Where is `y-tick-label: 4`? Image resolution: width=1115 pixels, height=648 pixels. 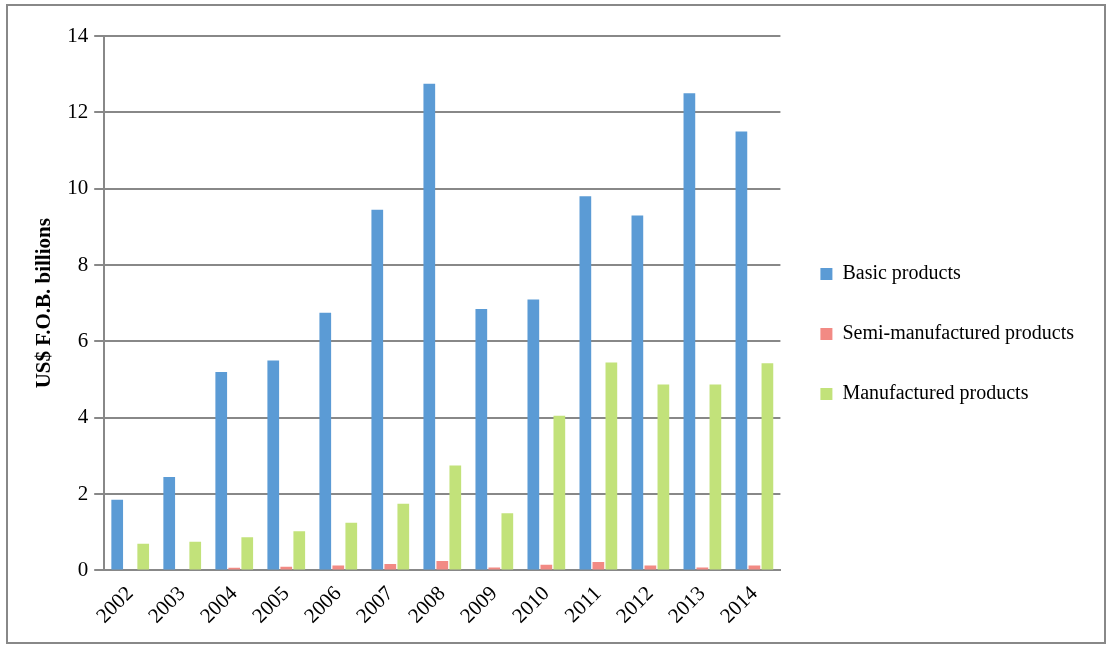
y-tick-label: 4 is located at coordinates (83, 416).